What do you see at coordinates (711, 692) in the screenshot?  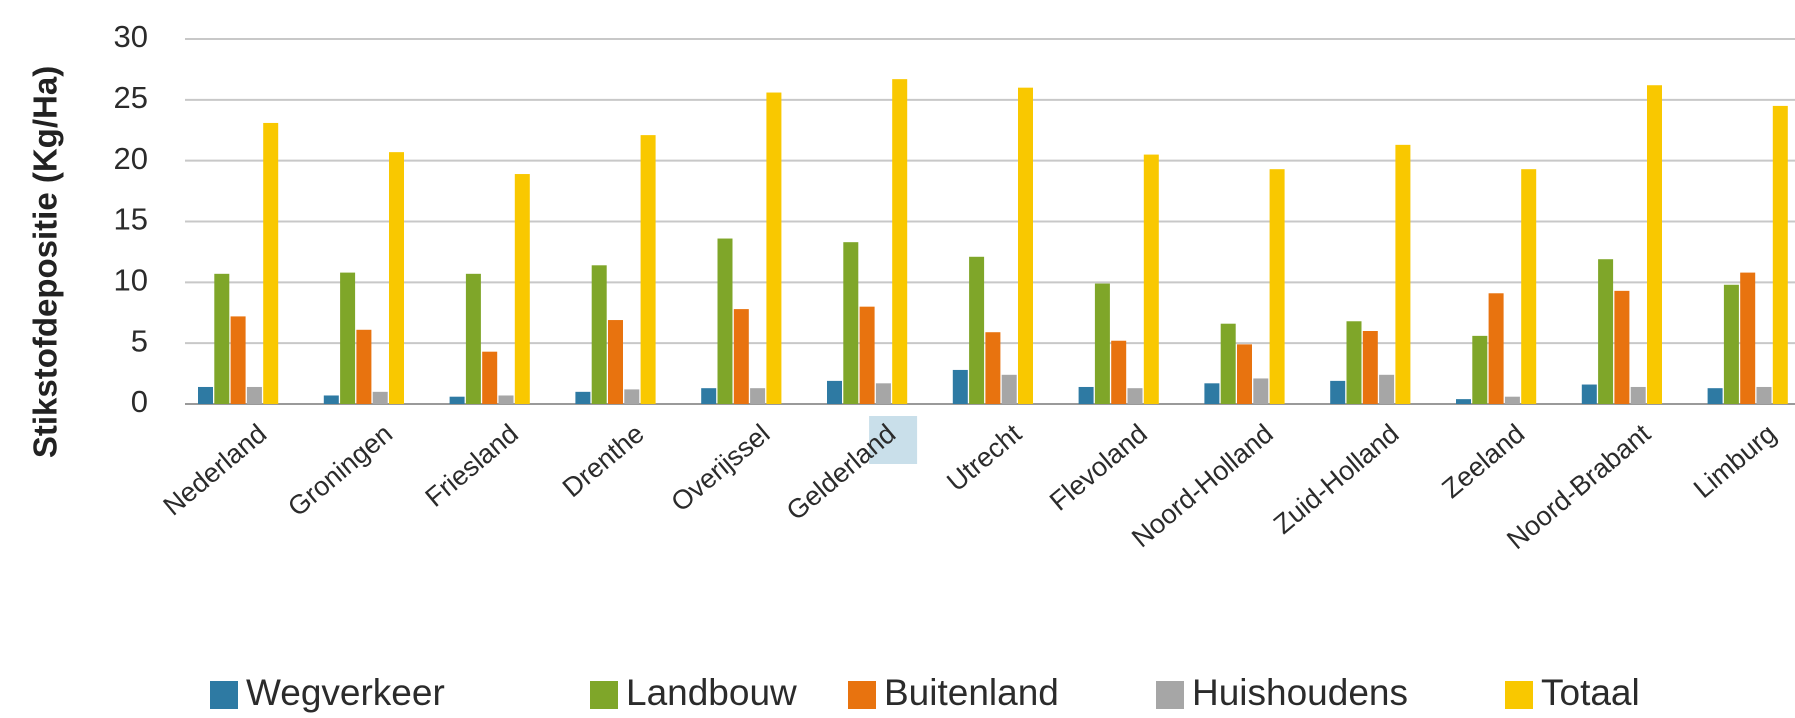 I see `legend-label: Landbouw` at bounding box center [711, 692].